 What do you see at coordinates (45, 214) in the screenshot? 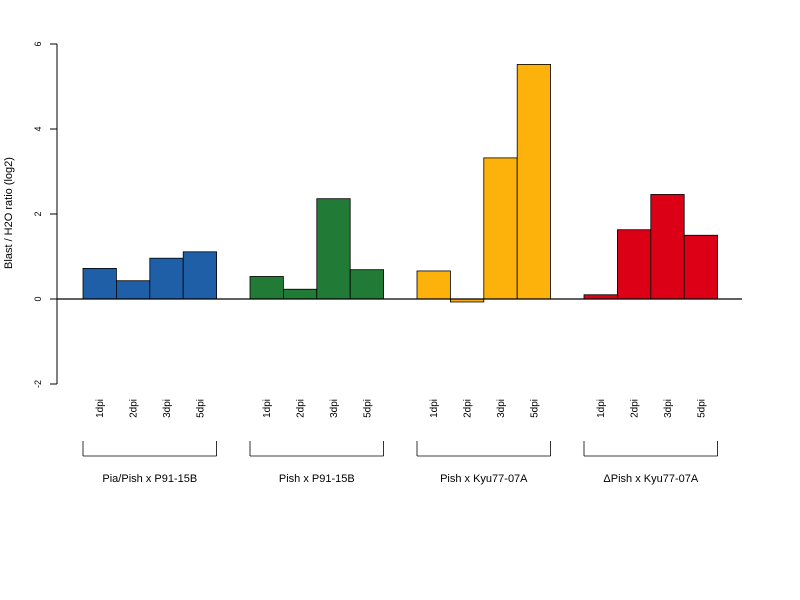
I see `y-axis: -2 0 2 4 6` at bounding box center [45, 214].